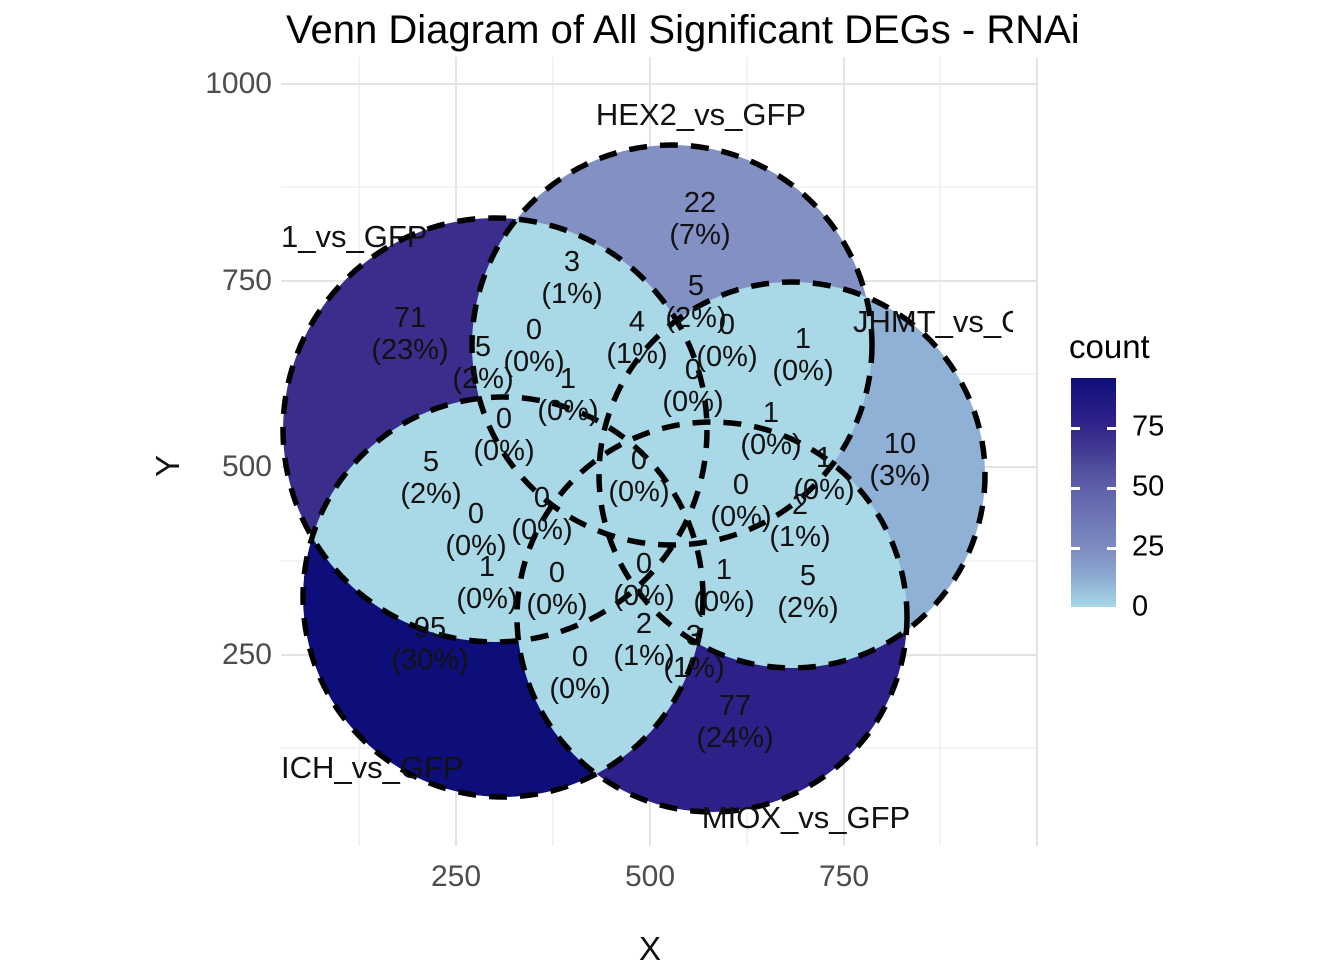 This screenshot has height=960, width=1344. Describe the element at coordinates (372, 767) in the screenshot. I see `set-label-4: ICH_vs_GFP` at that location.